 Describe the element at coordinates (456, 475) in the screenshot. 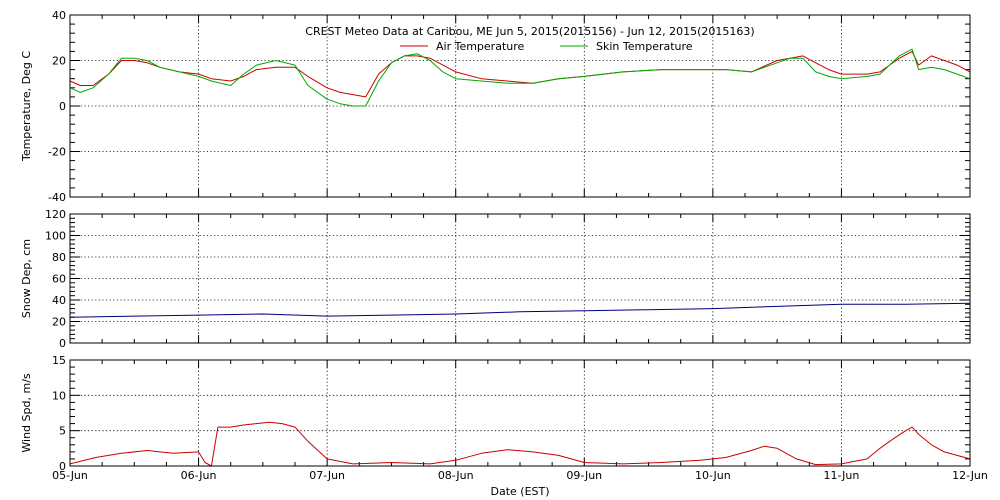

I see `x-tick-label: 08-Jun` at that location.